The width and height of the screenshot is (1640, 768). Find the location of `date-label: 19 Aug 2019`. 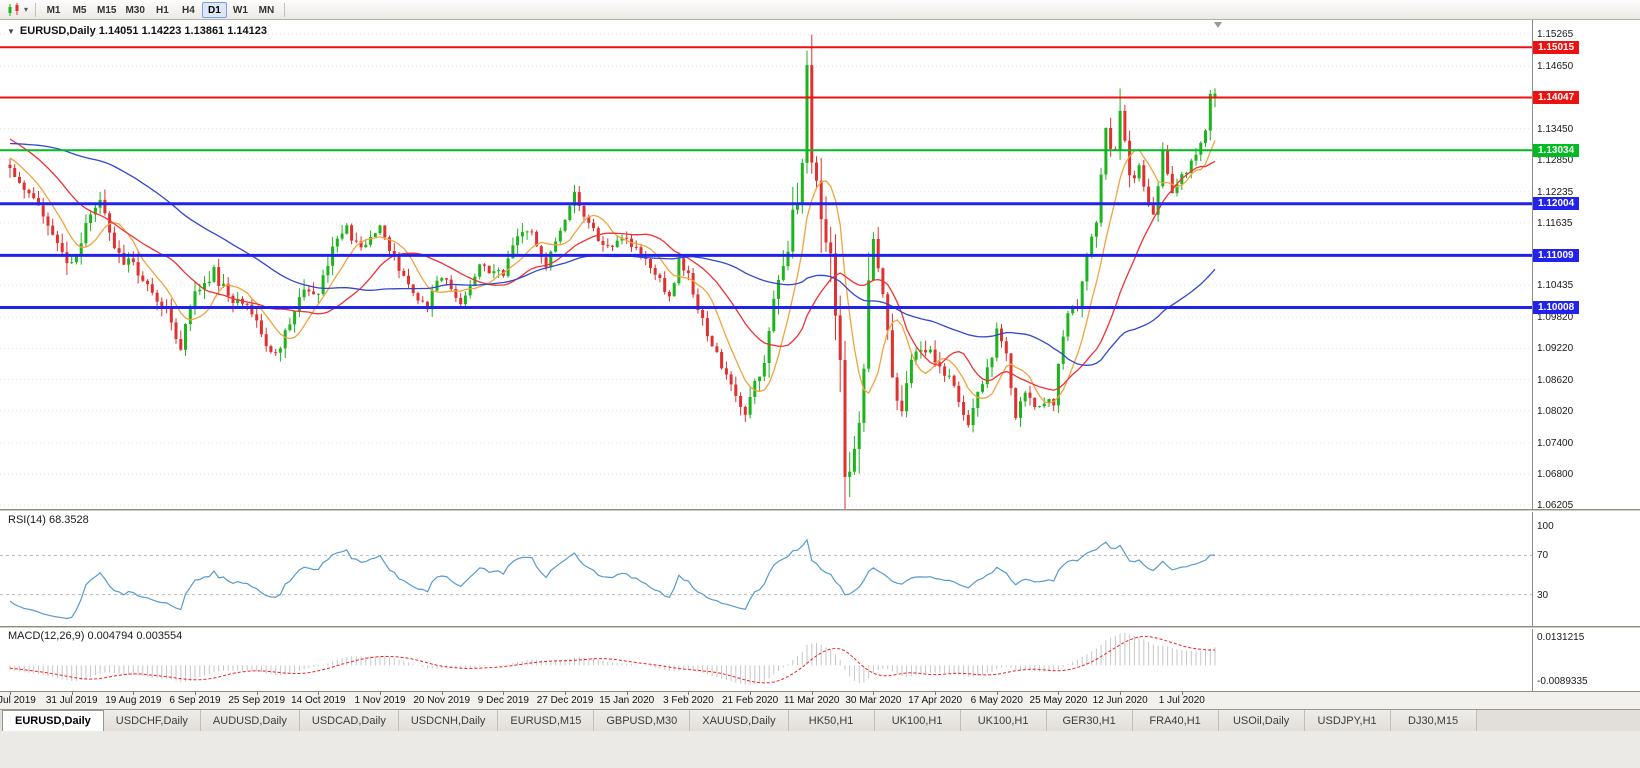

date-label: 19 Aug 2019 is located at coordinates (133, 700).